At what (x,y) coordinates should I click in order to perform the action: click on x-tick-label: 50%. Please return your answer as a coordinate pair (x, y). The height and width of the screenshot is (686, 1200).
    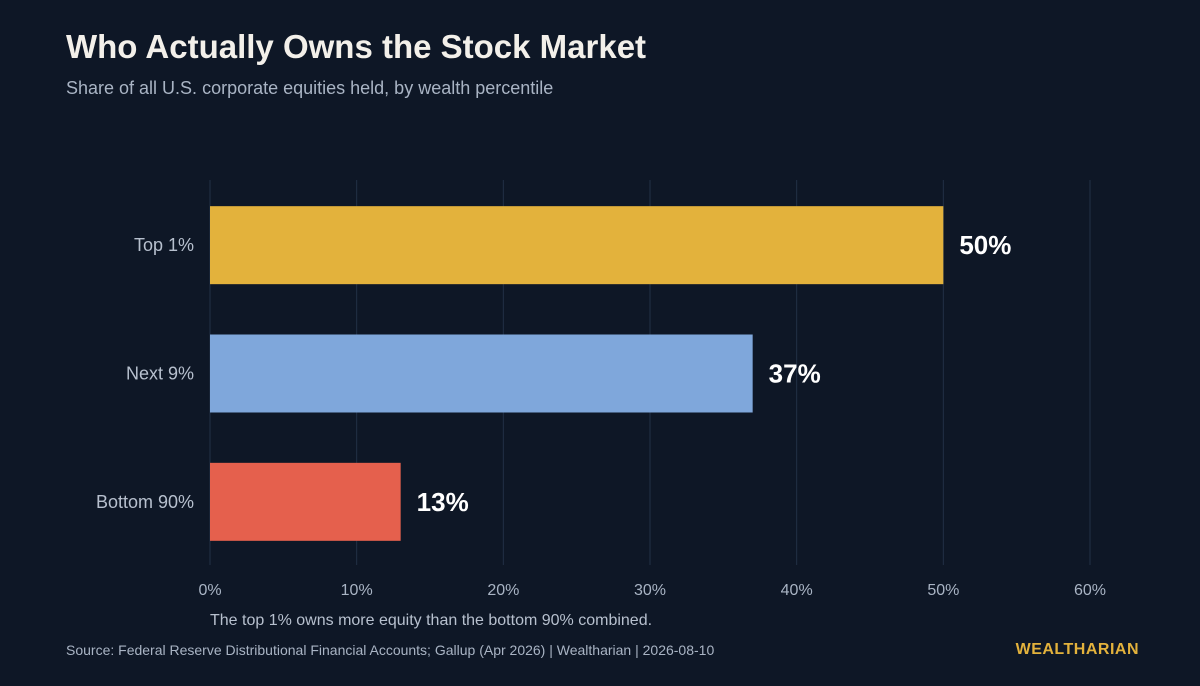
    Looking at the image, I should click on (943, 590).